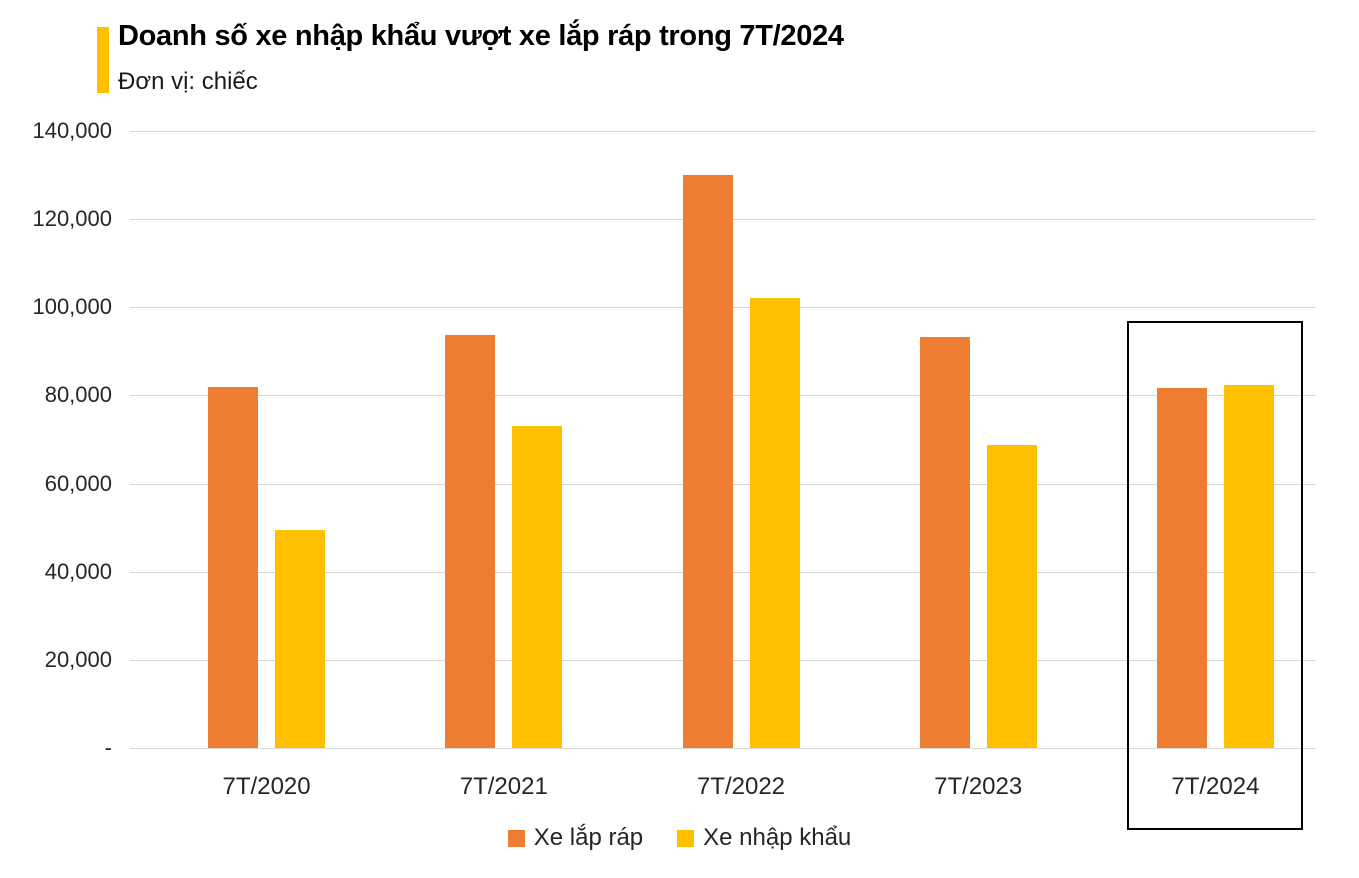 This screenshot has width=1359, height=878. What do you see at coordinates (774, 523) in the screenshot?
I see `bar-xe-nhap-khau-7T/2022` at bounding box center [774, 523].